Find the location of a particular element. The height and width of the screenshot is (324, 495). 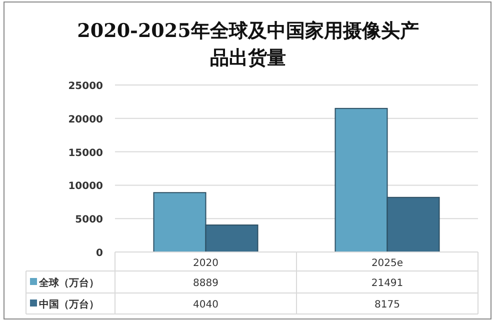

y-tick-label: 20000 is located at coordinates (86, 120).